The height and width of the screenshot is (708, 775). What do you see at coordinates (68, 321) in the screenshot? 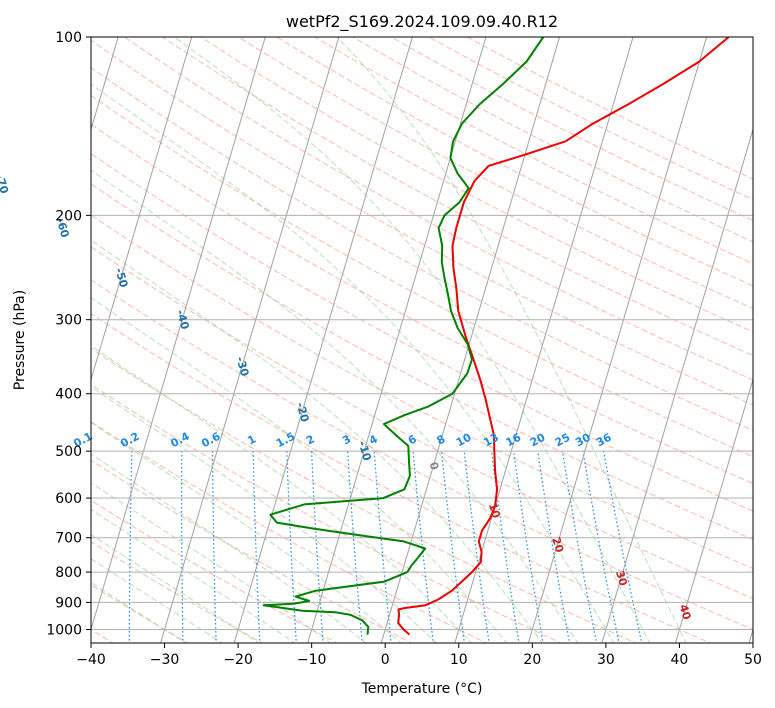
I see `y-tick-label: 300` at bounding box center [68, 321].